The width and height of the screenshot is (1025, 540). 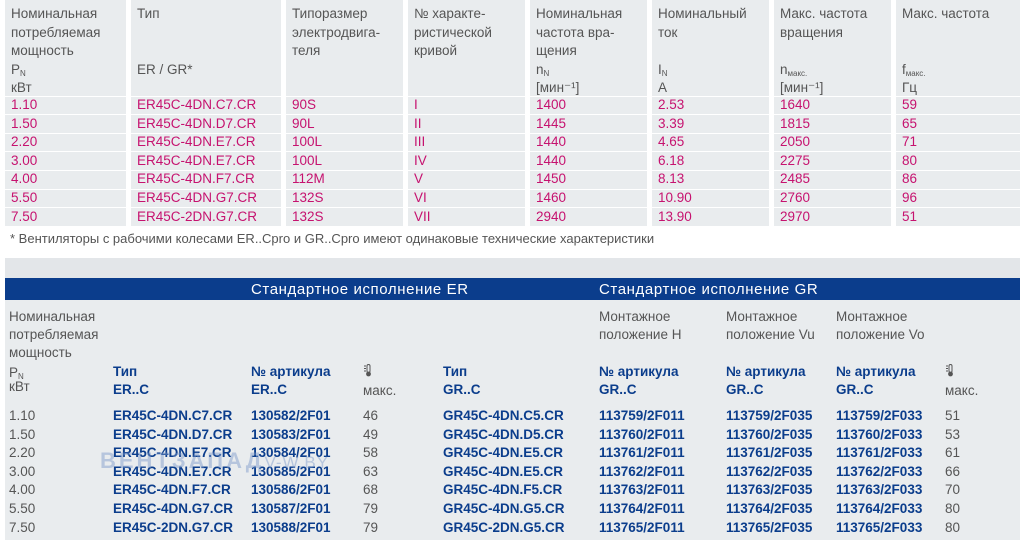 I want to click on table-row: 1.10 ER45C-4DN.C7.CR 90S I 1400 2.53 1640 59, so click(x=512, y=105).